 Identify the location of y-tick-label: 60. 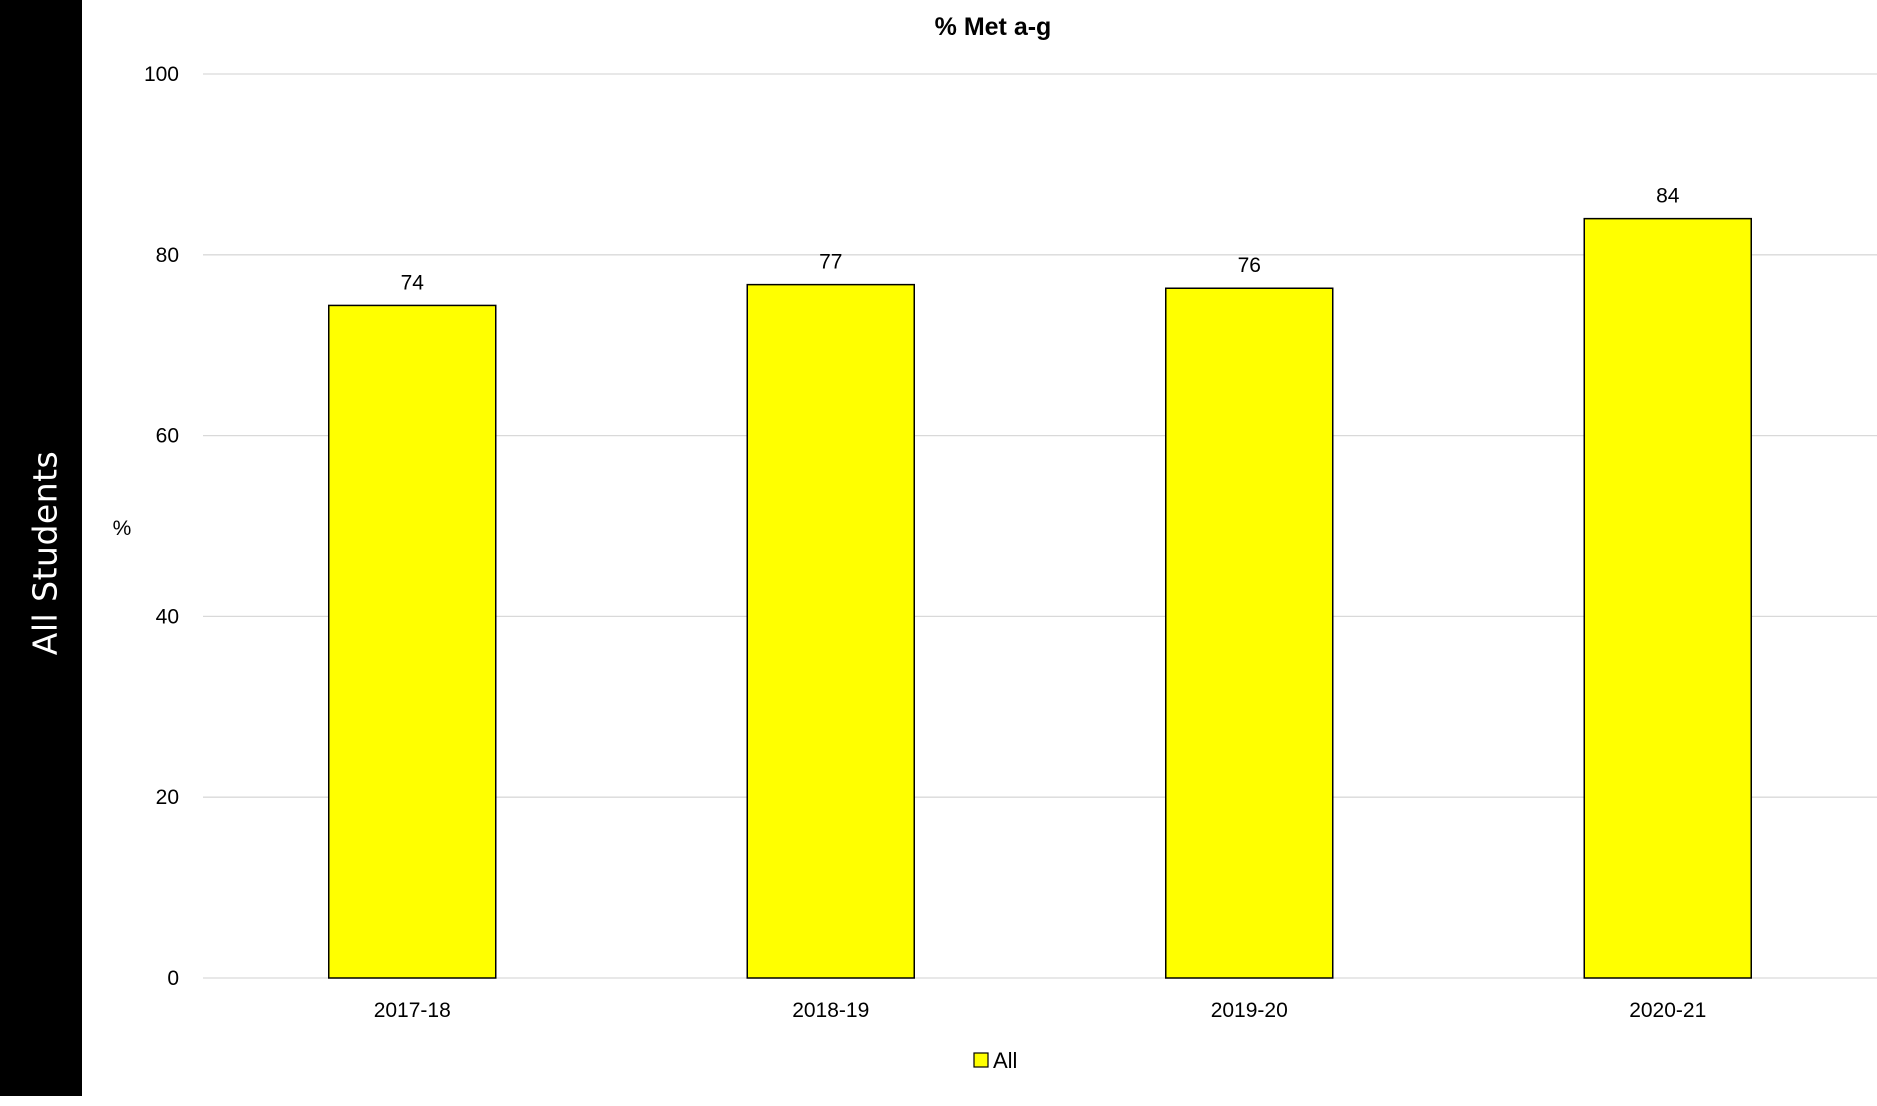
(167, 436).